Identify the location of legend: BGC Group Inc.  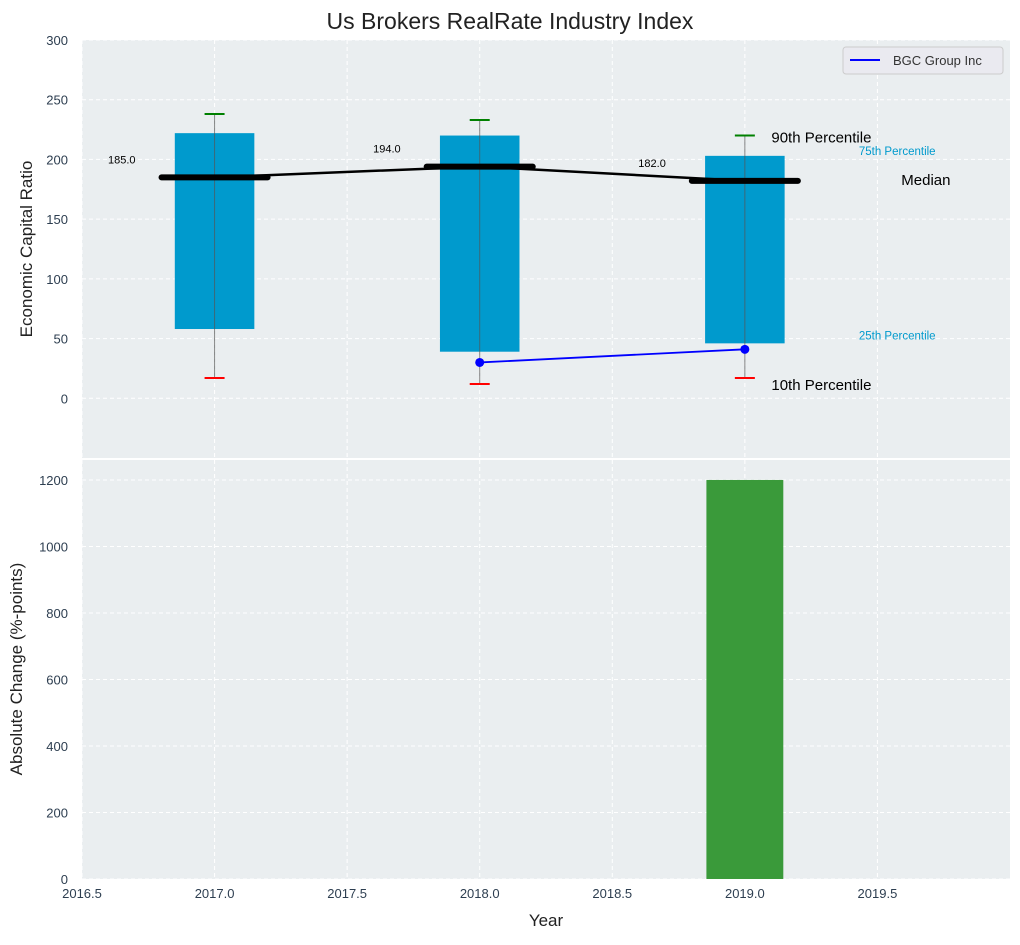
(923, 60).